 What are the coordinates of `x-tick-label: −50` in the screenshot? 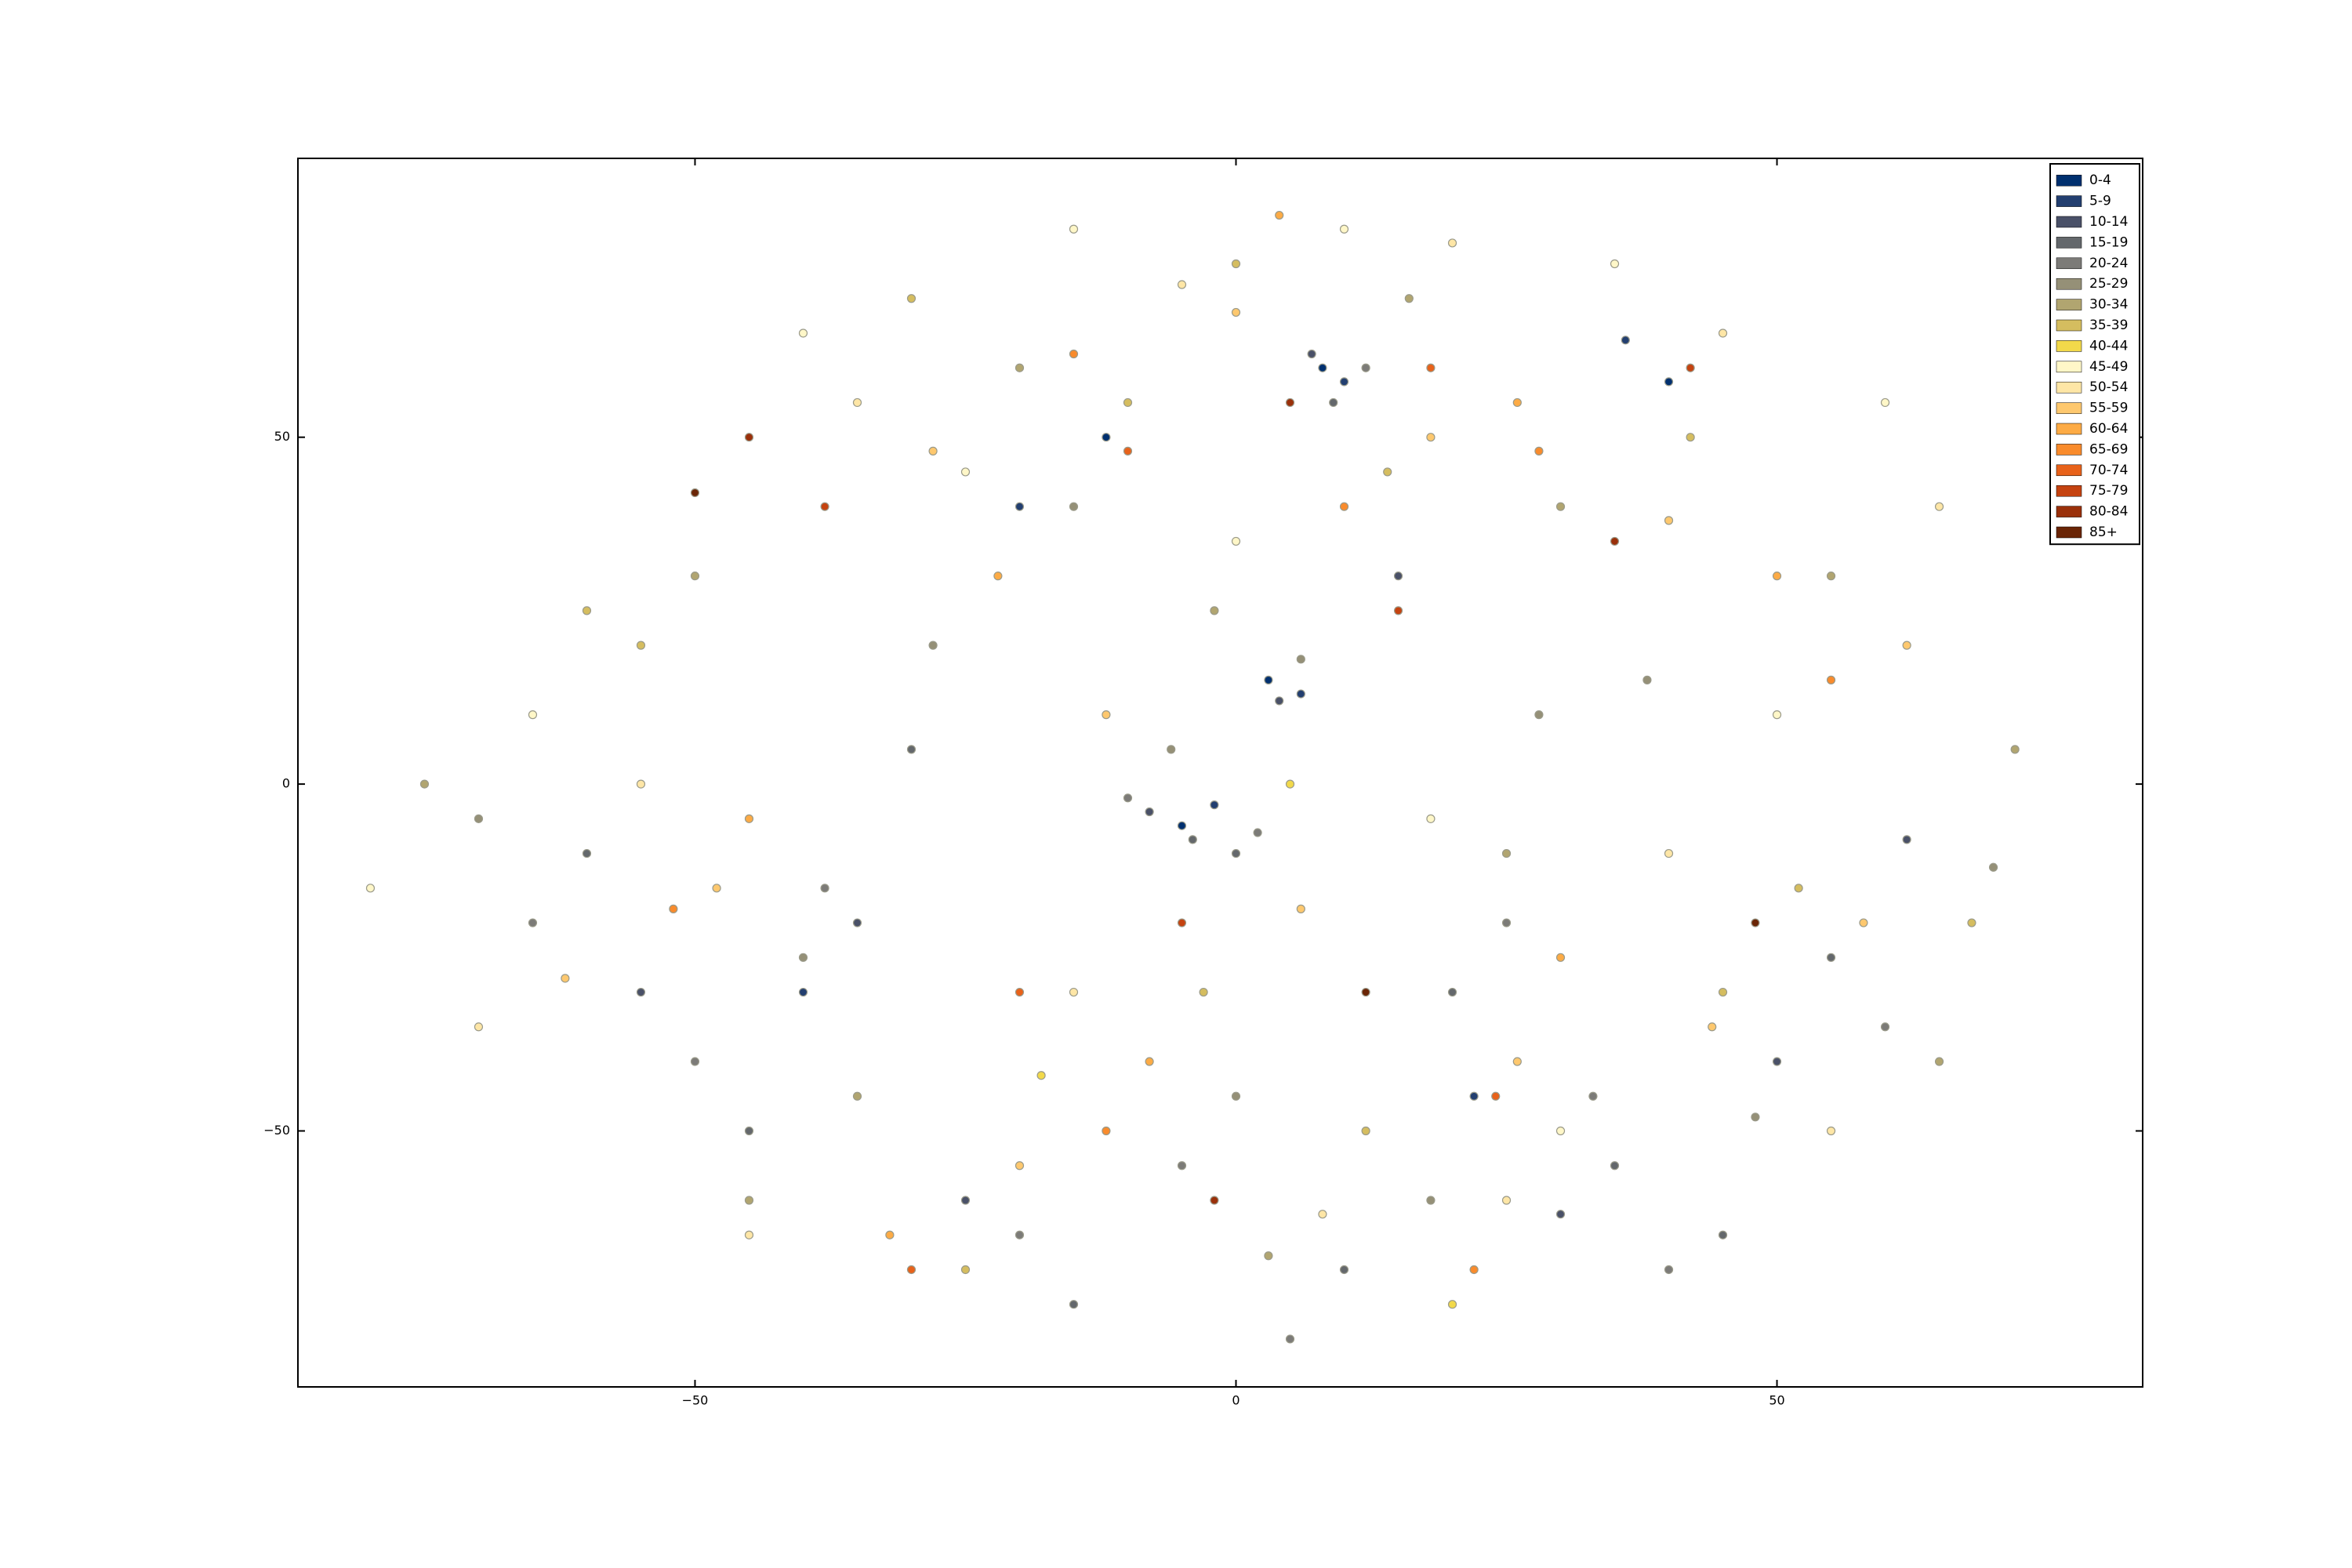 It's located at (695, 1400).